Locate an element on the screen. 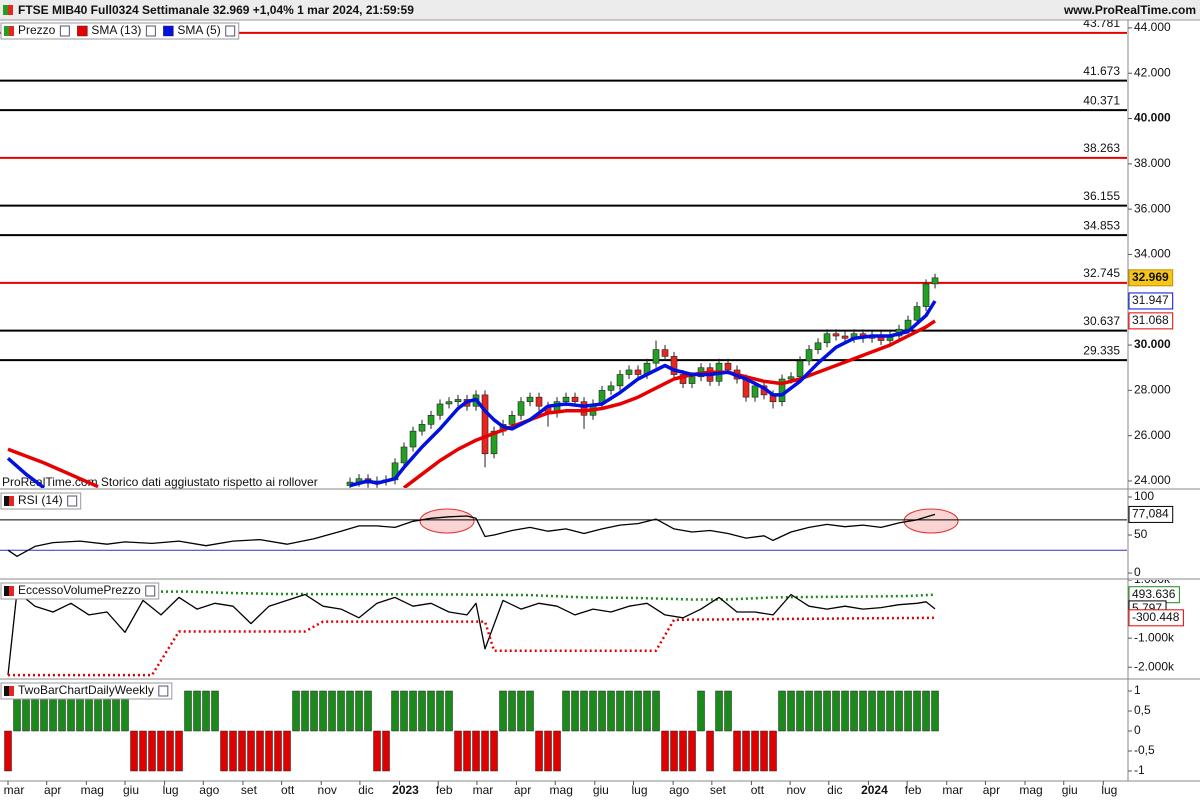 Image resolution: width=1200 pixels, height=800 pixels. level-label: 38.263 is located at coordinates (1101, 148).